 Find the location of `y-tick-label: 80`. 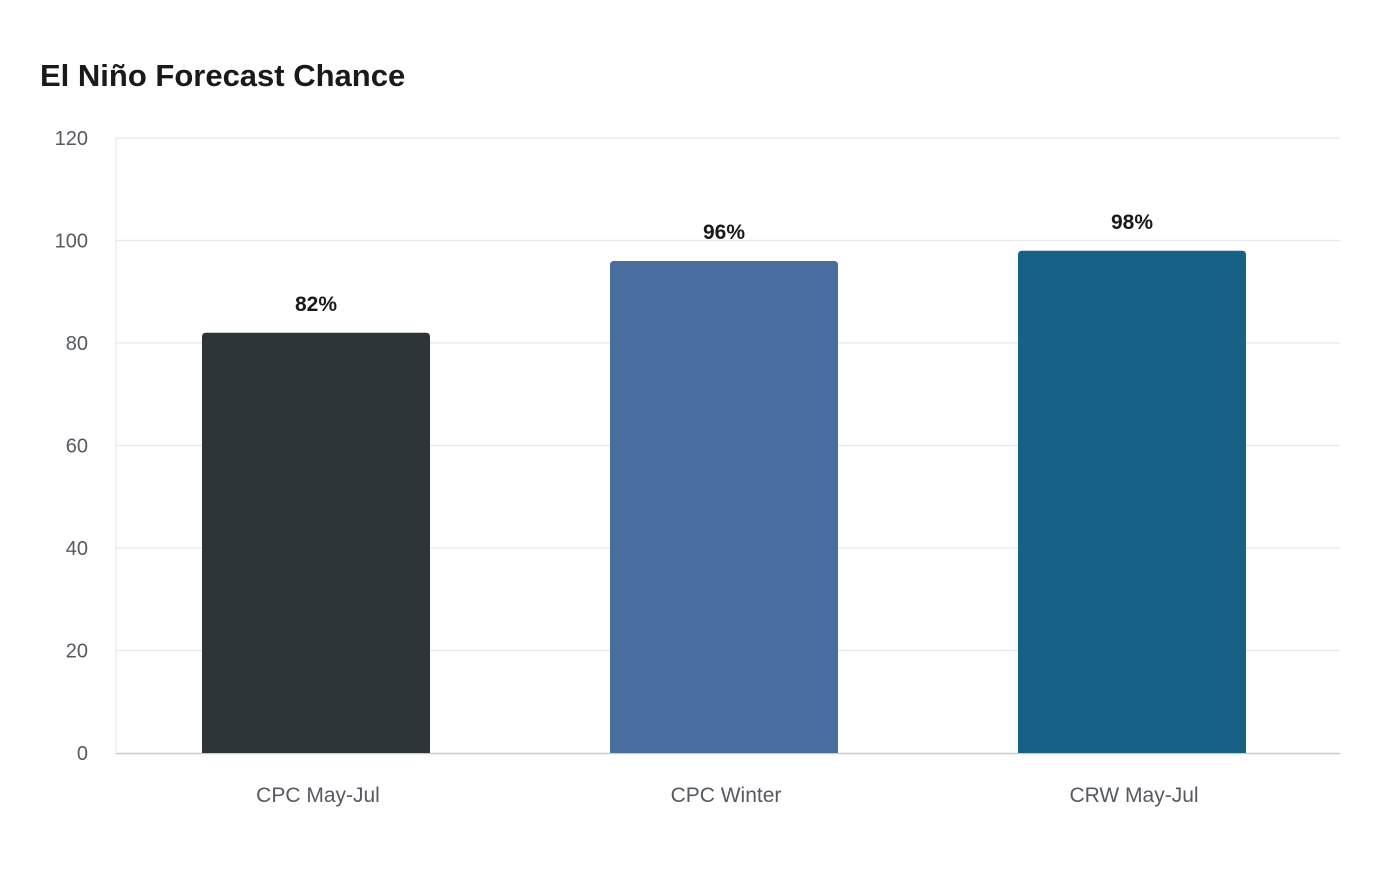

y-tick-label: 80 is located at coordinates (77, 344).